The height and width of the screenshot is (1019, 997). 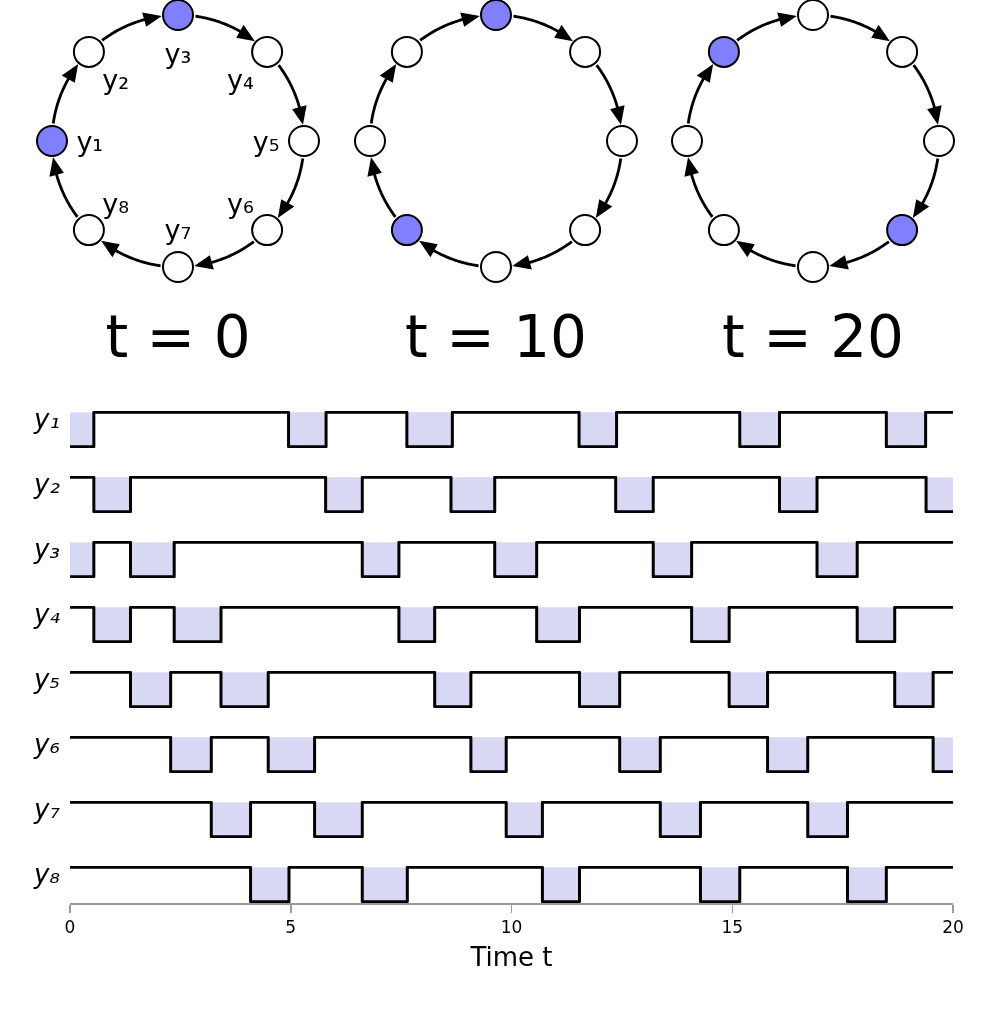 I want to click on category-label: y₂, so click(x=116, y=79).